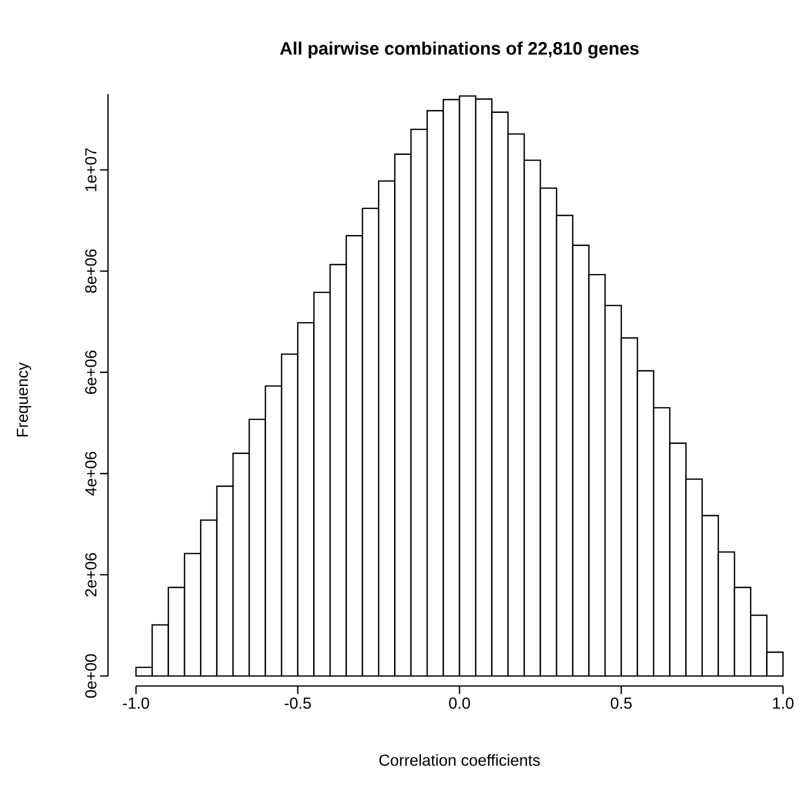 Image resolution: width=800 pixels, height=800 pixels. What do you see at coordinates (297, 703) in the screenshot?
I see `x-tick-label: -0.5` at bounding box center [297, 703].